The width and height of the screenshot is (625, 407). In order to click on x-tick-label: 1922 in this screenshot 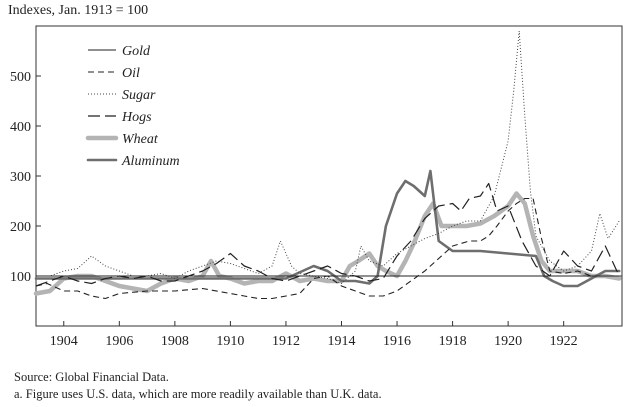, I will do `click(564, 341)`.